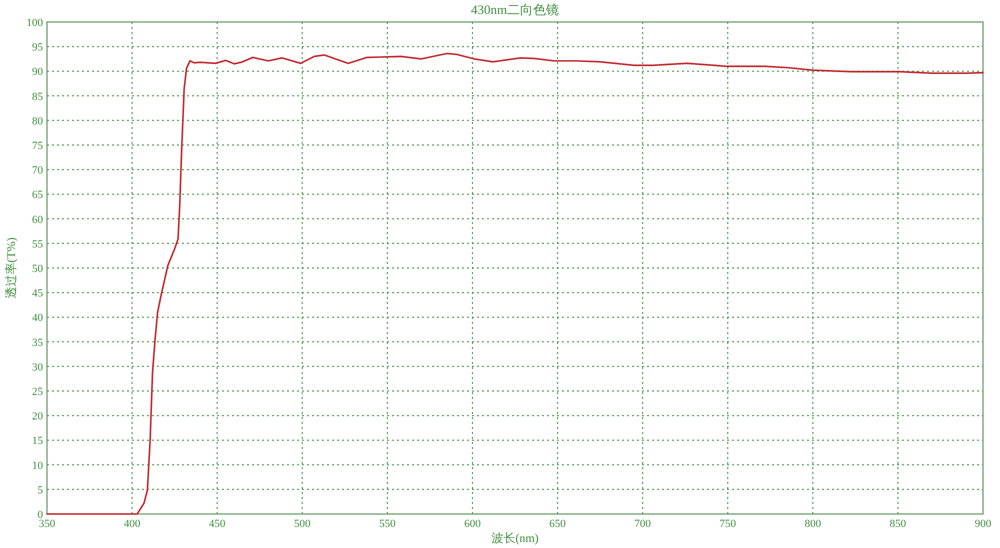 The width and height of the screenshot is (1000, 548). What do you see at coordinates (983, 524) in the screenshot?
I see `x-tick-label: 900` at bounding box center [983, 524].